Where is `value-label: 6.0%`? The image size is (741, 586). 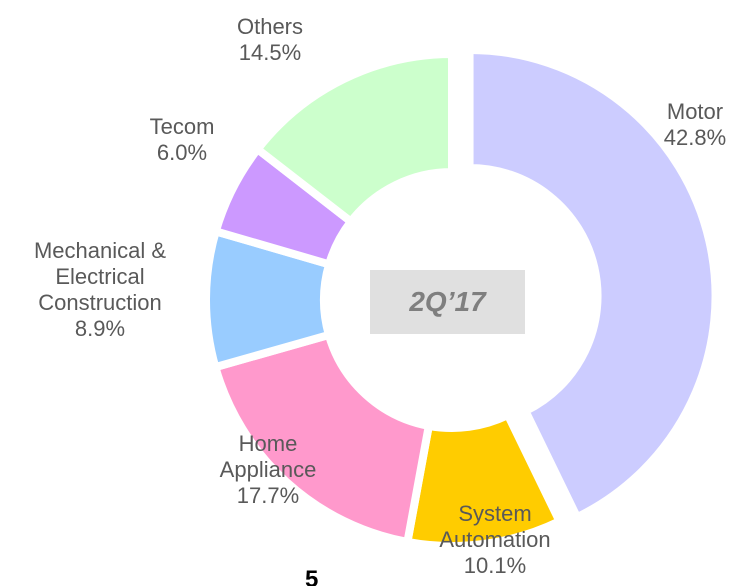
value-label: 6.0% is located at coordinates (182, 152).